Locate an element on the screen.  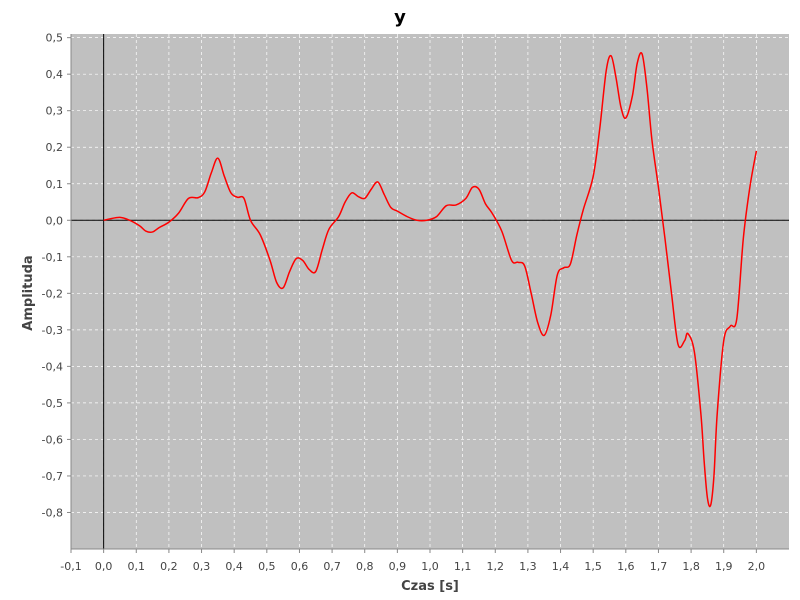
x-tick-label: 0,7 is located at coordinates (332, 566).